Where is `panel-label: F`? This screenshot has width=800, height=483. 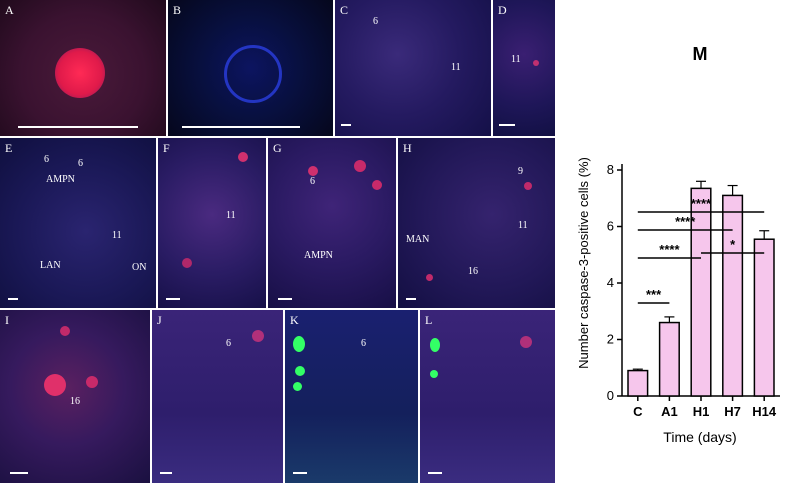 panel-label: F is located at coordinates (166, 148).